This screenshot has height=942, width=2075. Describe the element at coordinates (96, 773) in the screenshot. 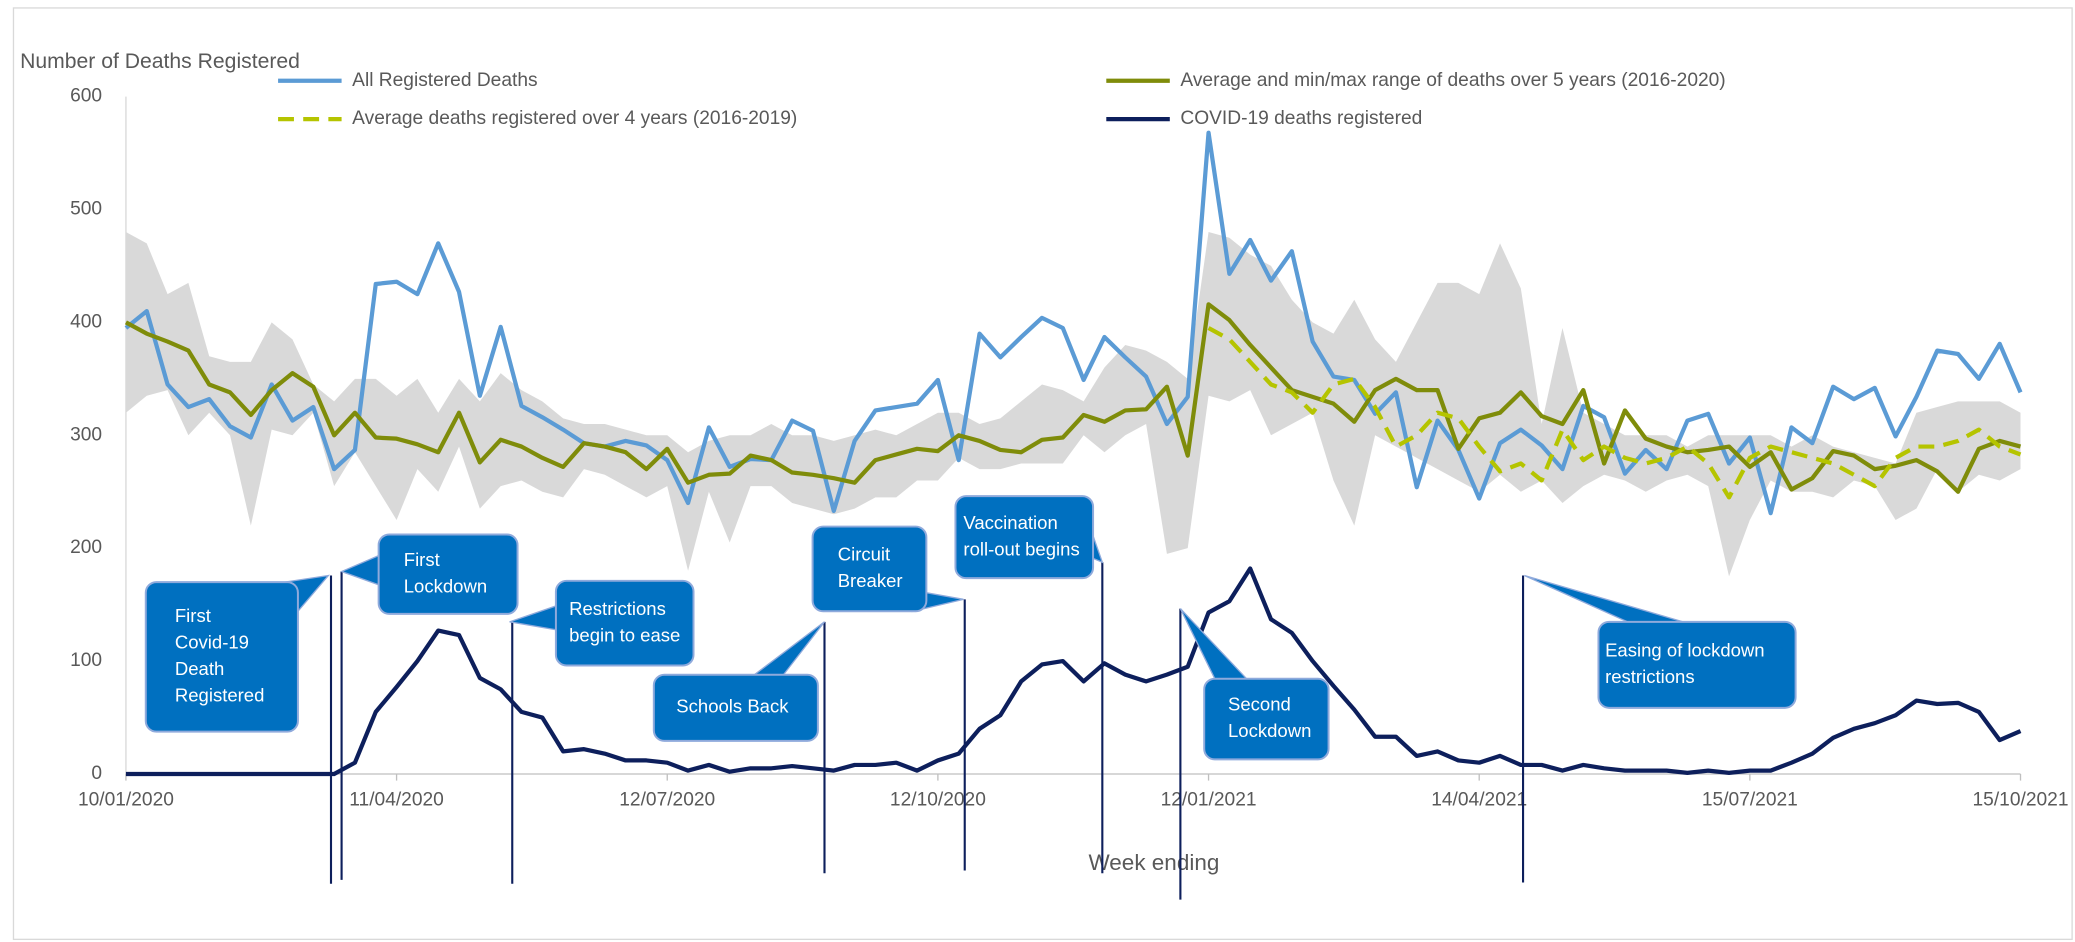

I see `y-tick-label: 0` at that location.